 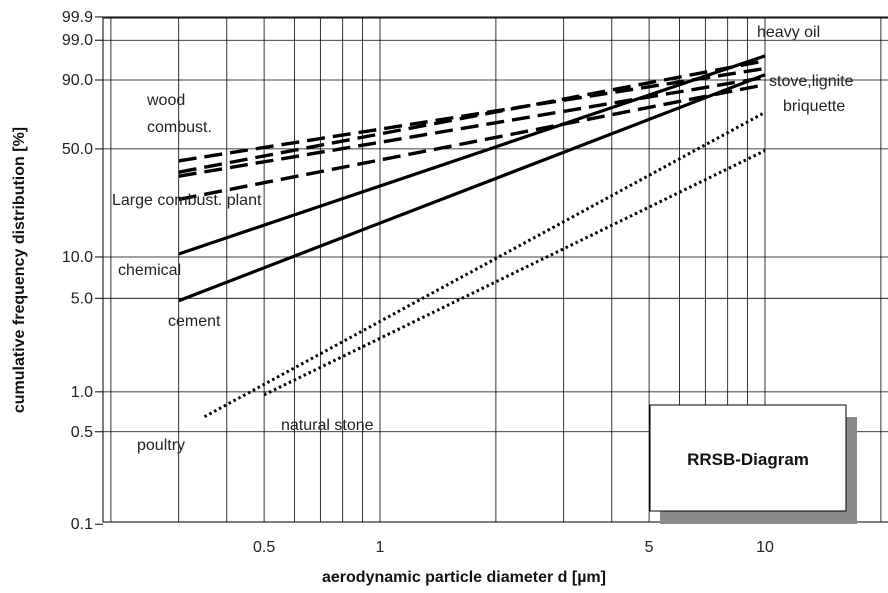 I want to click on annotation-label: combust., so click(x=179, y=127).